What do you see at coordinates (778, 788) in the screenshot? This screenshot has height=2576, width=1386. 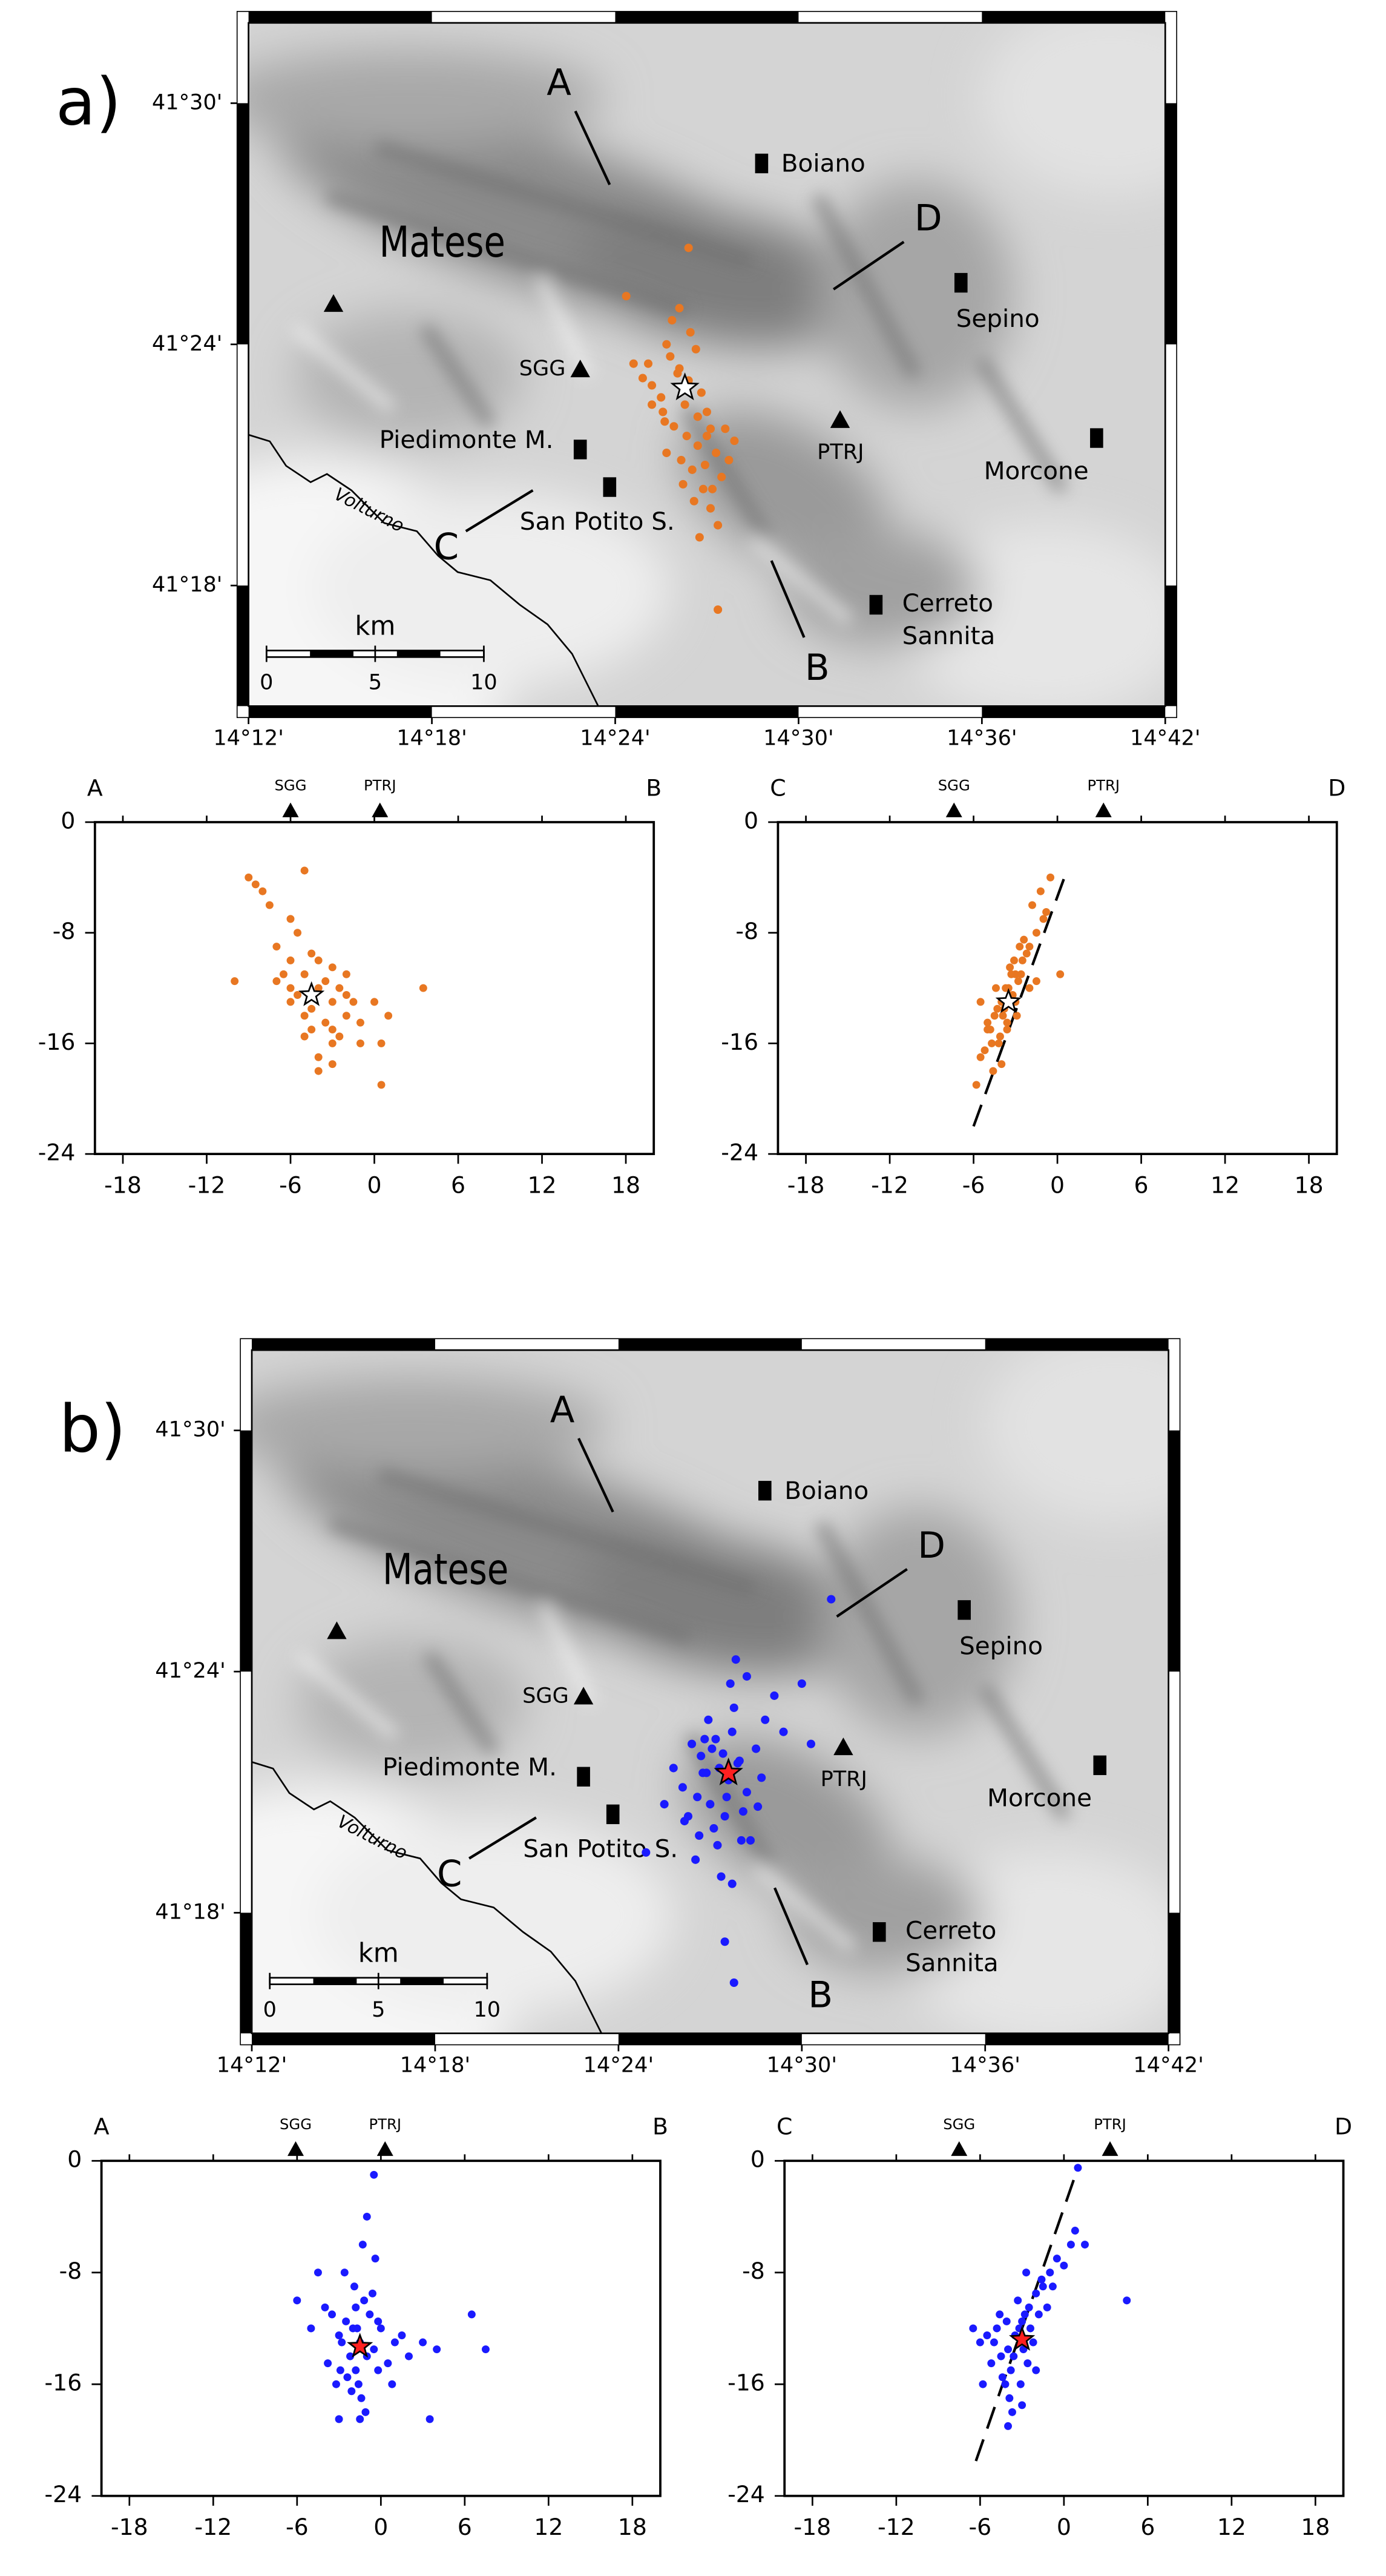 I see `profile-start-label: C` at bounding box center [778, 788].